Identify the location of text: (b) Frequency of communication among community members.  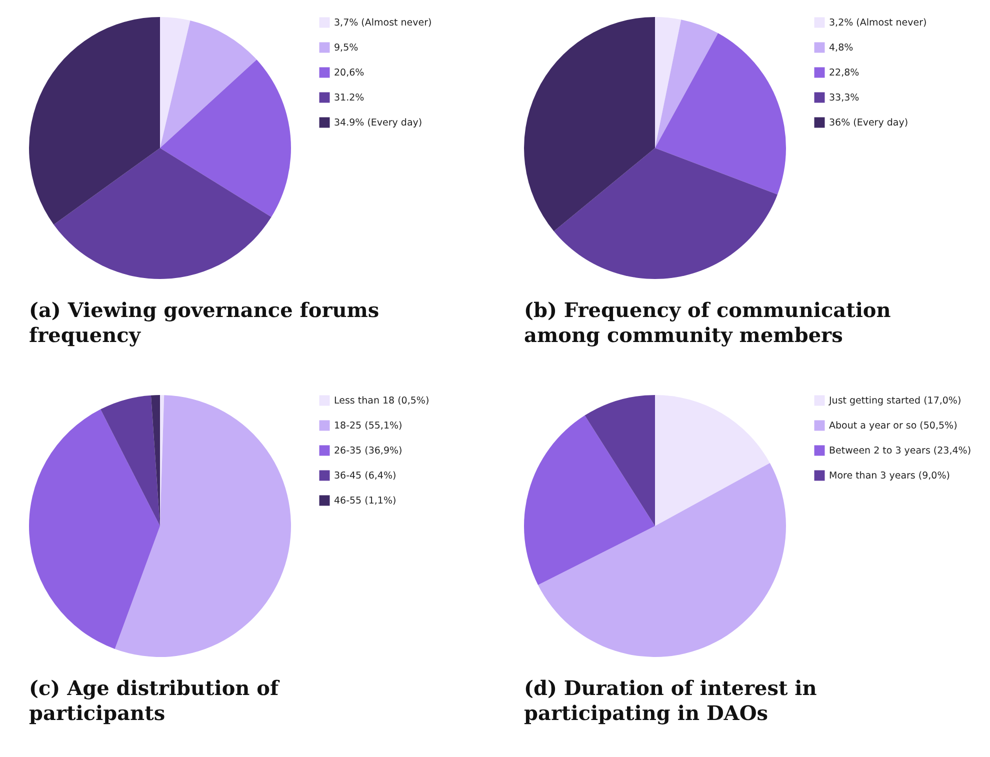
(708, 322).